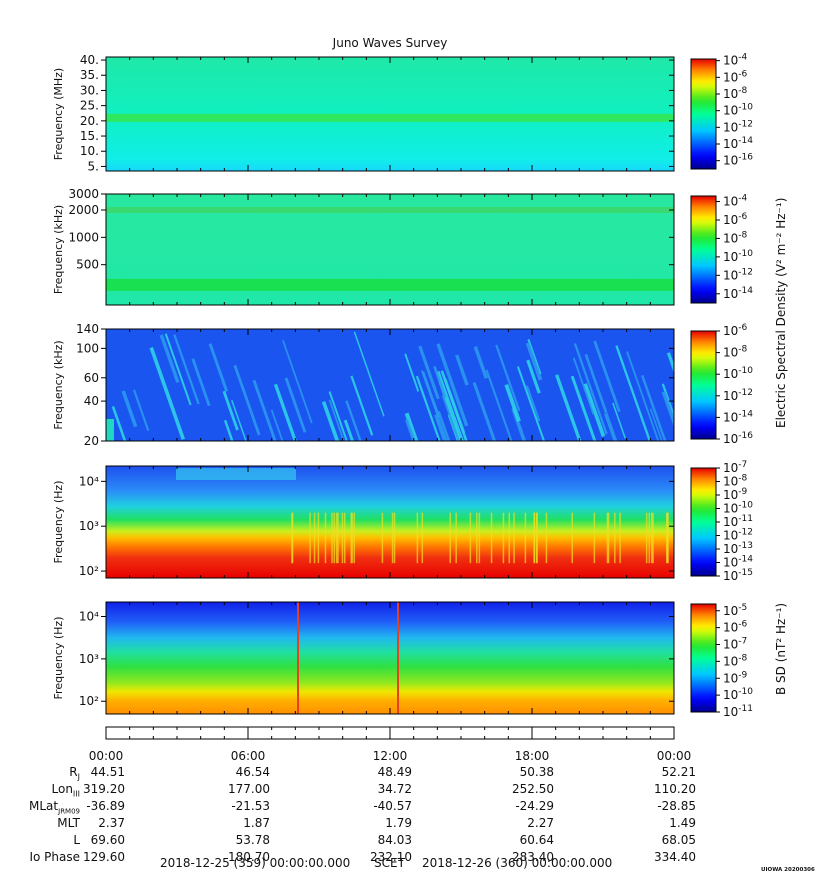 This screenshot has height=880, width=815. What do you see at coordinates (738, 160) in the screenshot?
I see `colorbar-tick-label: 10⁻¹⁶` at bounding box center [738, 160].